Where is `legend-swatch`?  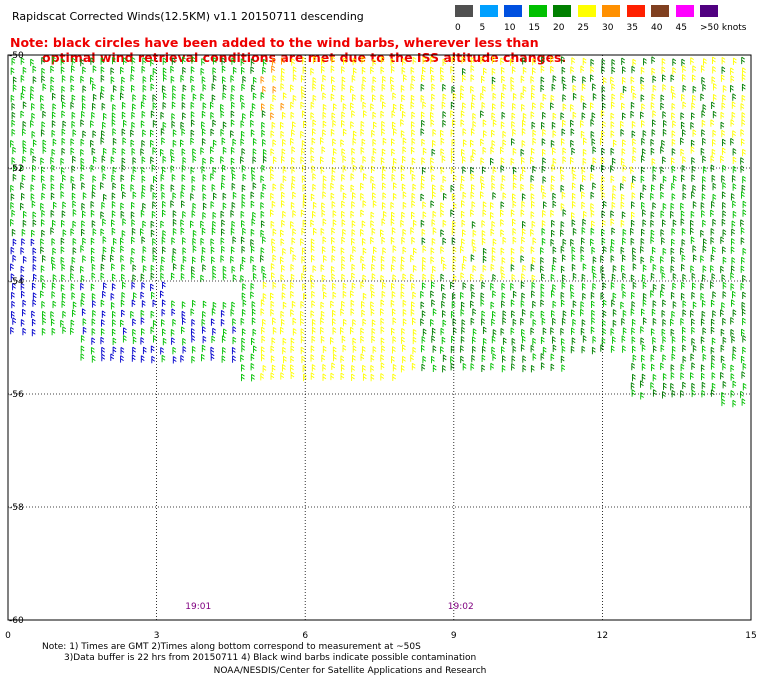 legend-swatch is located at coordinates (611, 11).